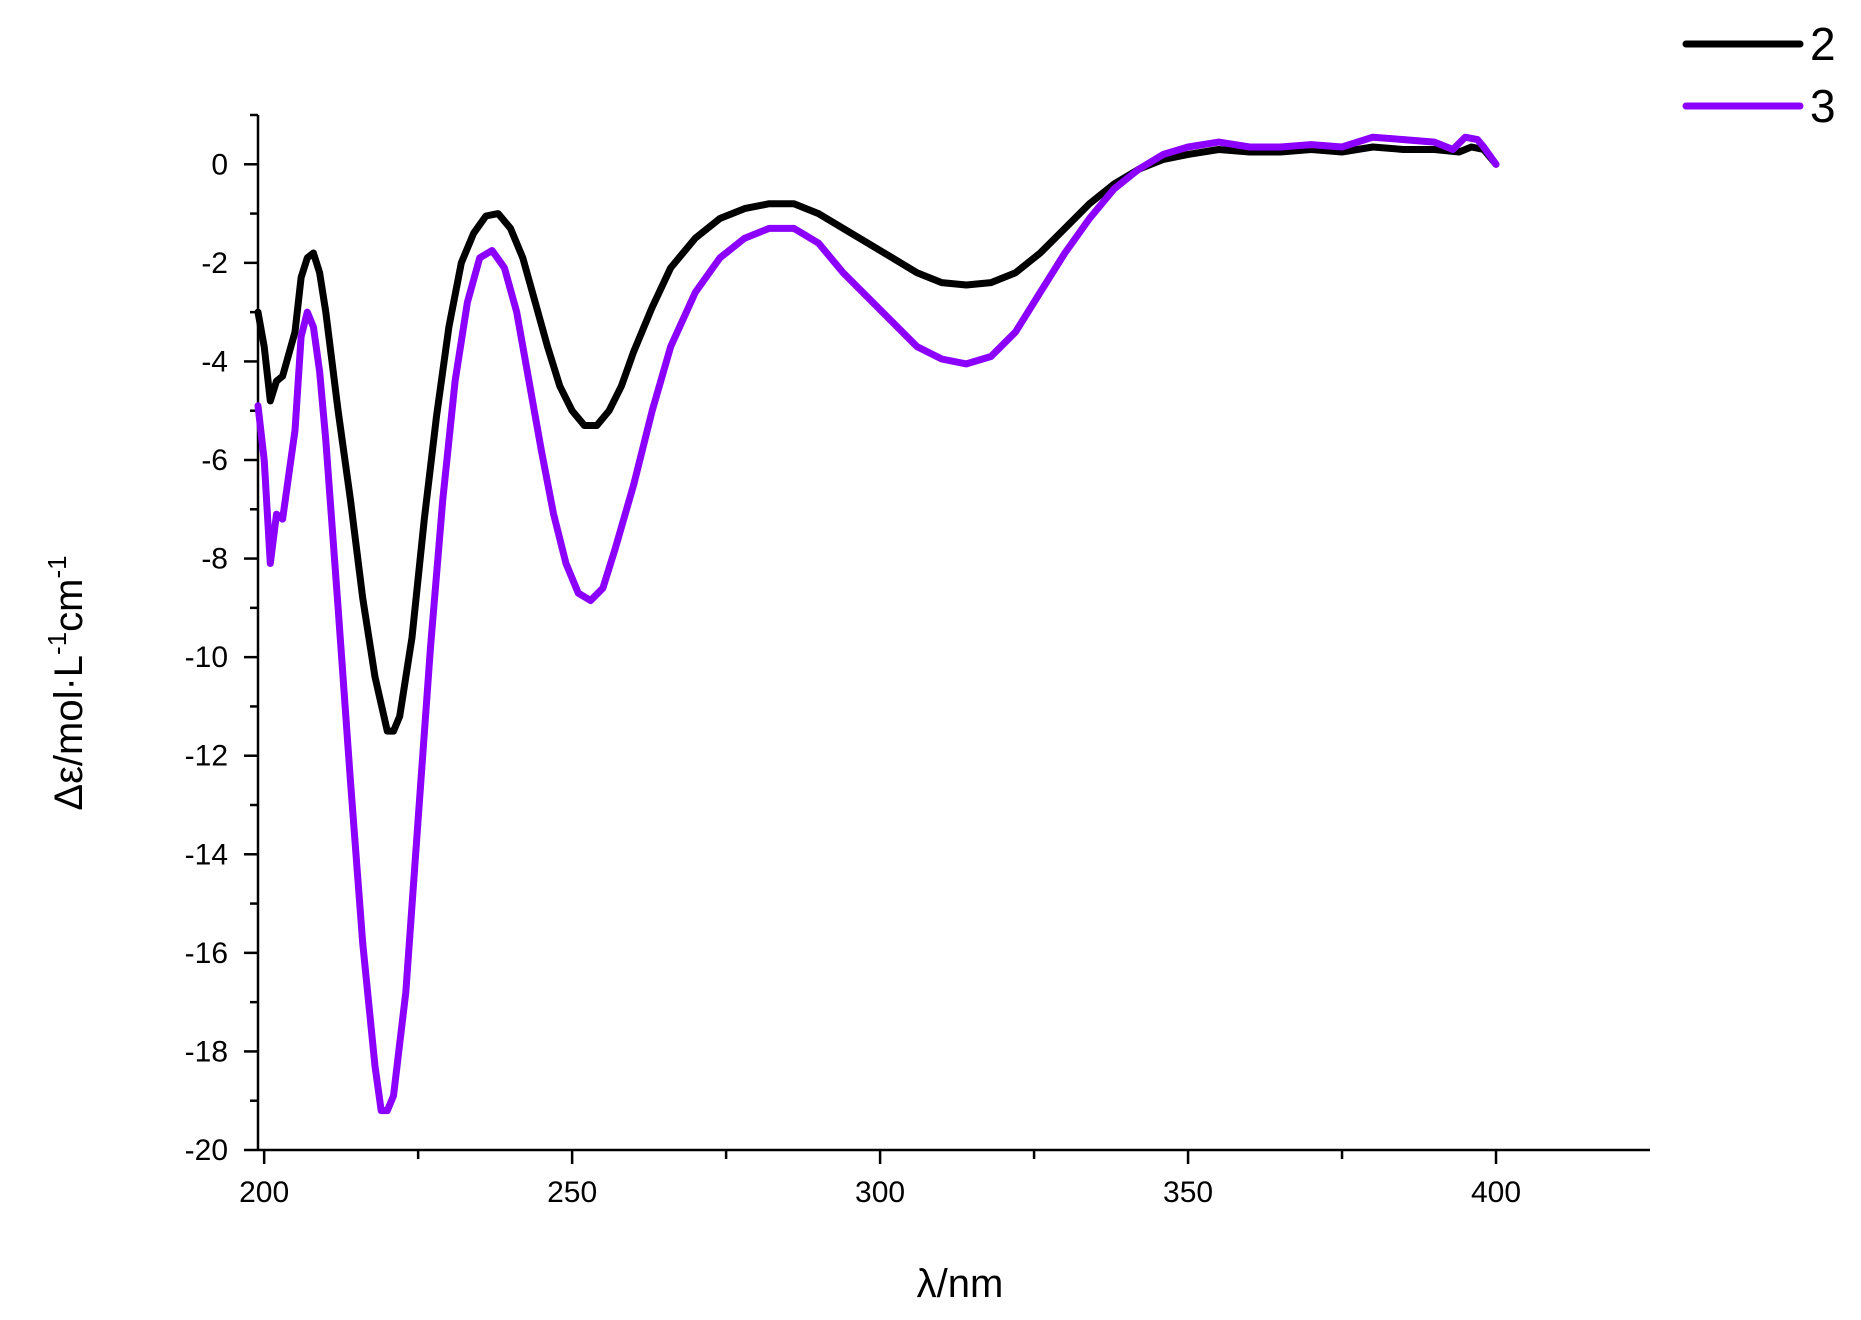 Image resolution: width=1861 pixels, height=1320 pixels. Describe the element at coordinates (214, 263) in the screenshot. I see `y-tick-label: -2` at that location.